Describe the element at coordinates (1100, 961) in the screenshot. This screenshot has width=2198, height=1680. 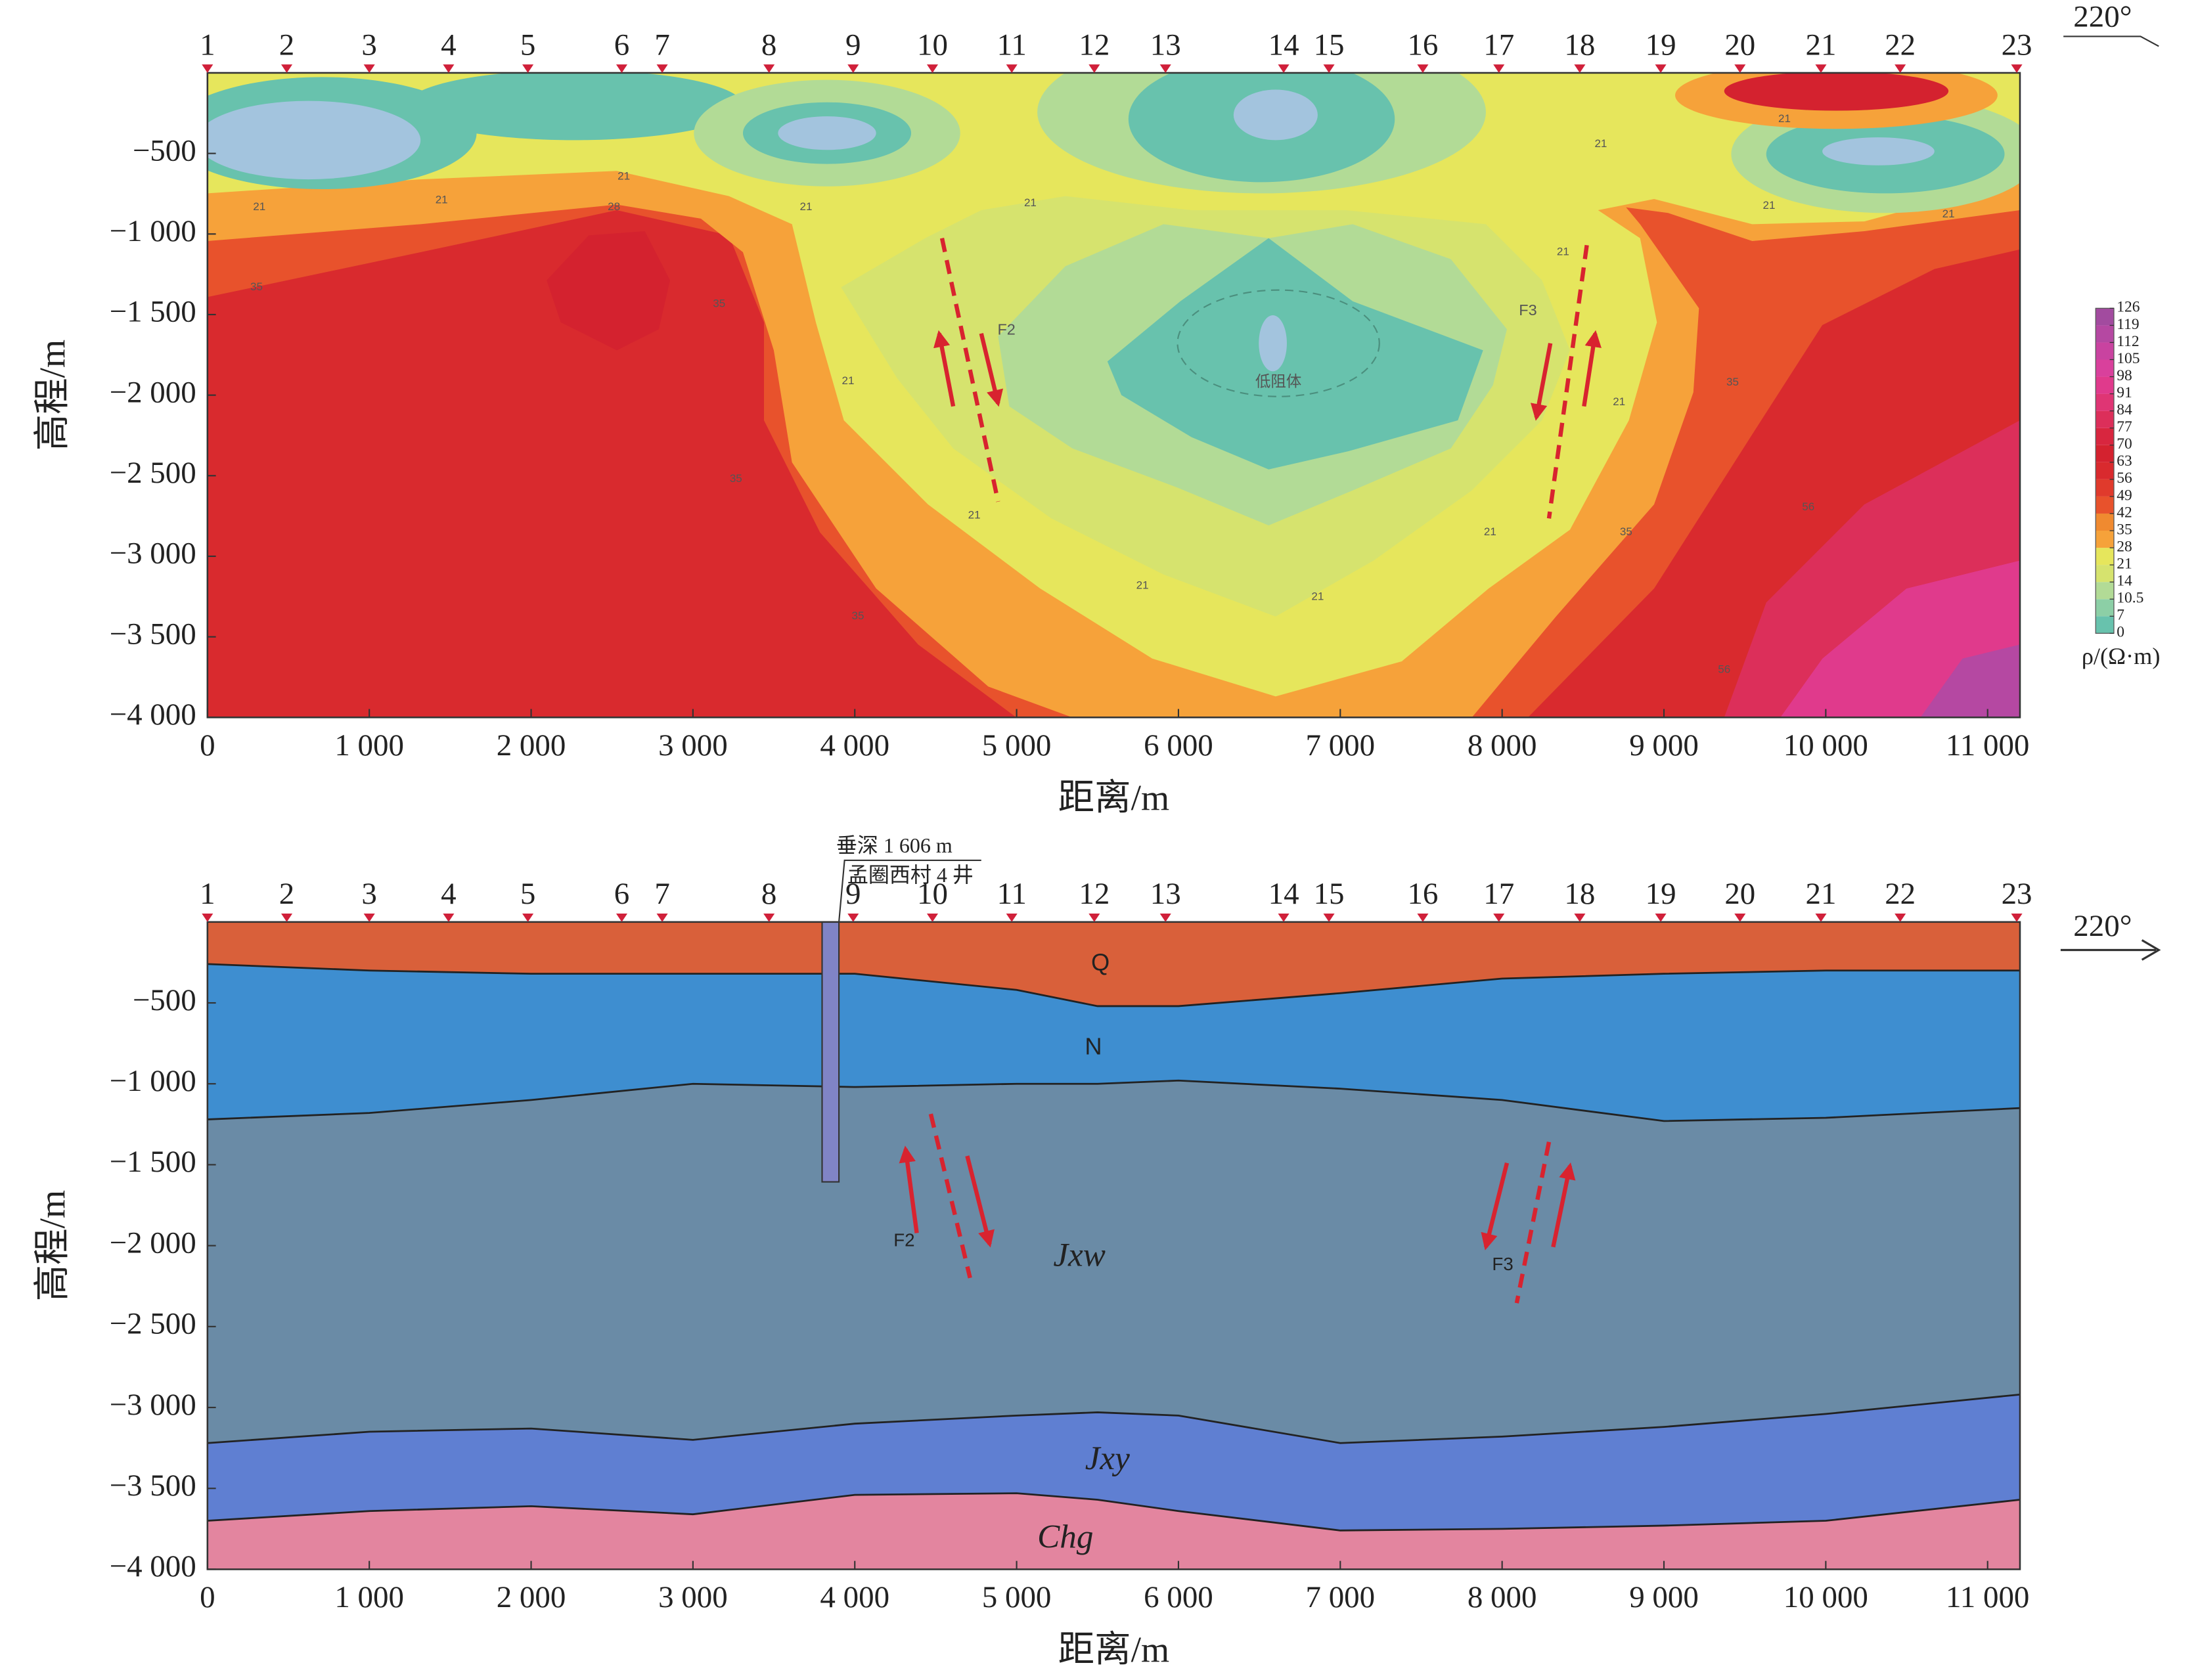
I see `layer-label: Q` at that location.